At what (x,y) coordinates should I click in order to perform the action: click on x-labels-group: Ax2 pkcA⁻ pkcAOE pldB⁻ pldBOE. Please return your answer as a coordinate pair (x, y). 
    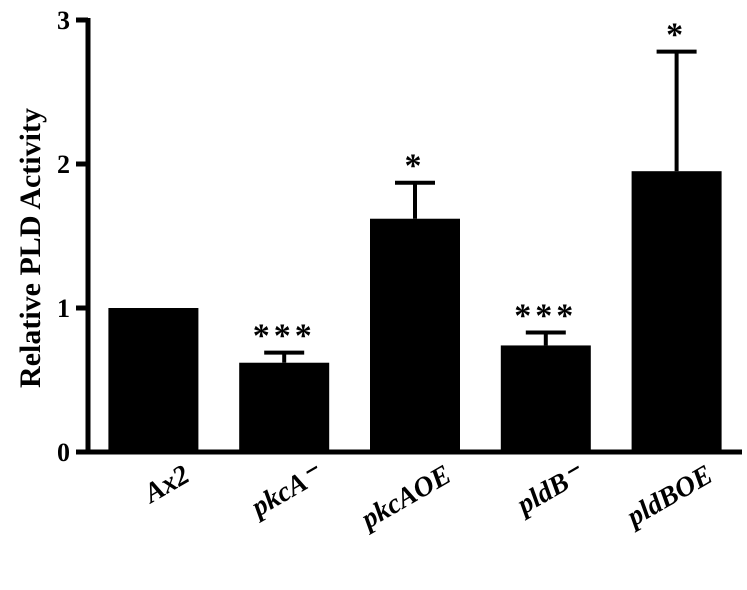
    Looking at the image, I should click on (427, 497).